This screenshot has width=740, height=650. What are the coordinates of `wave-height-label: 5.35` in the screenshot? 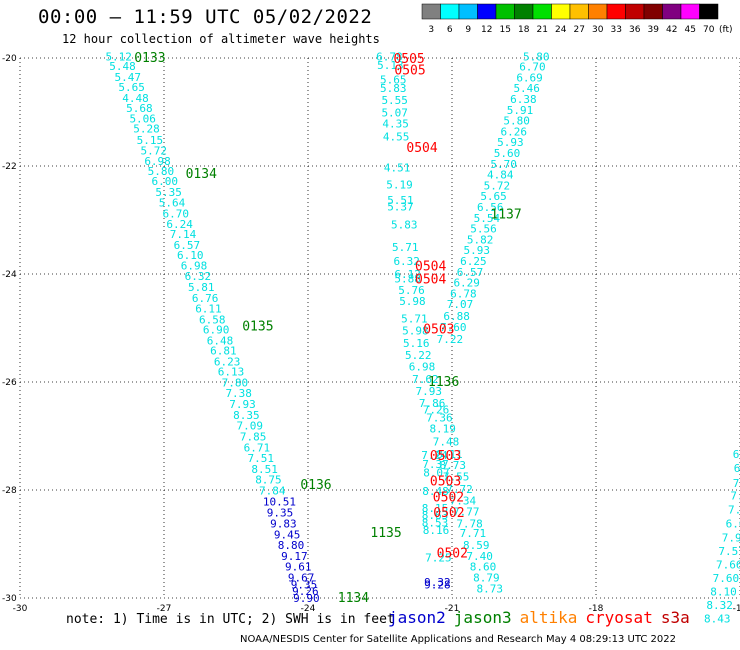 It's located at (168, 192).